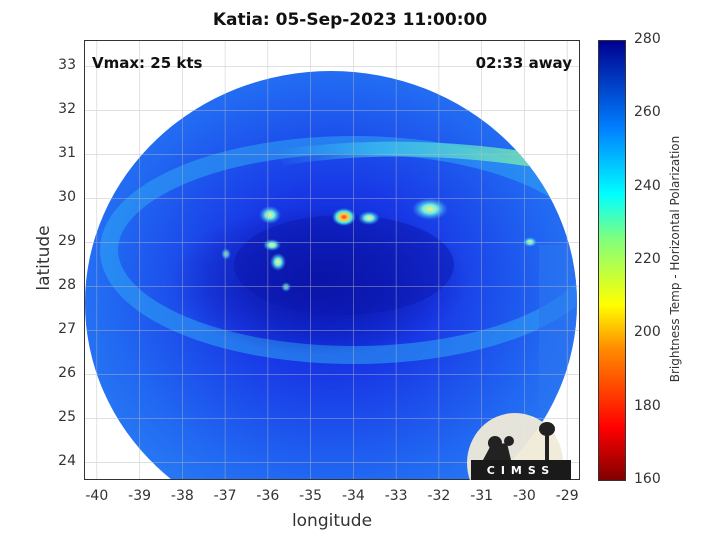 This screenshot has height=540, width=720. Describe the element at coordinates (67, 329) in the screenshot. I see `y-tick-label: 27` at that location.